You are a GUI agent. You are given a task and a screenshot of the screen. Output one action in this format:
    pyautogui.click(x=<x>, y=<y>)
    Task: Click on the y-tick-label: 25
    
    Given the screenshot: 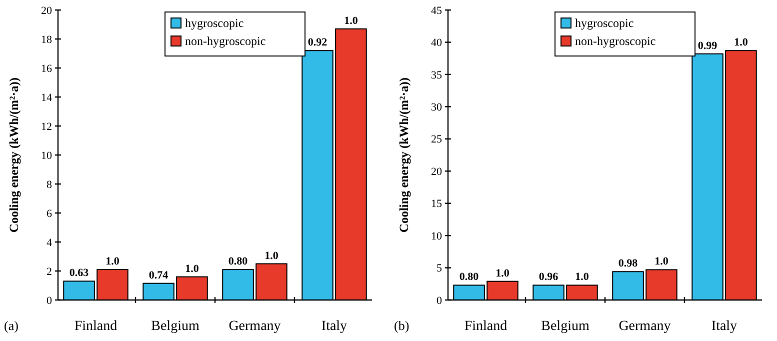 What is the action you would take?
    pyautogui.click(x=436, y=140)
    